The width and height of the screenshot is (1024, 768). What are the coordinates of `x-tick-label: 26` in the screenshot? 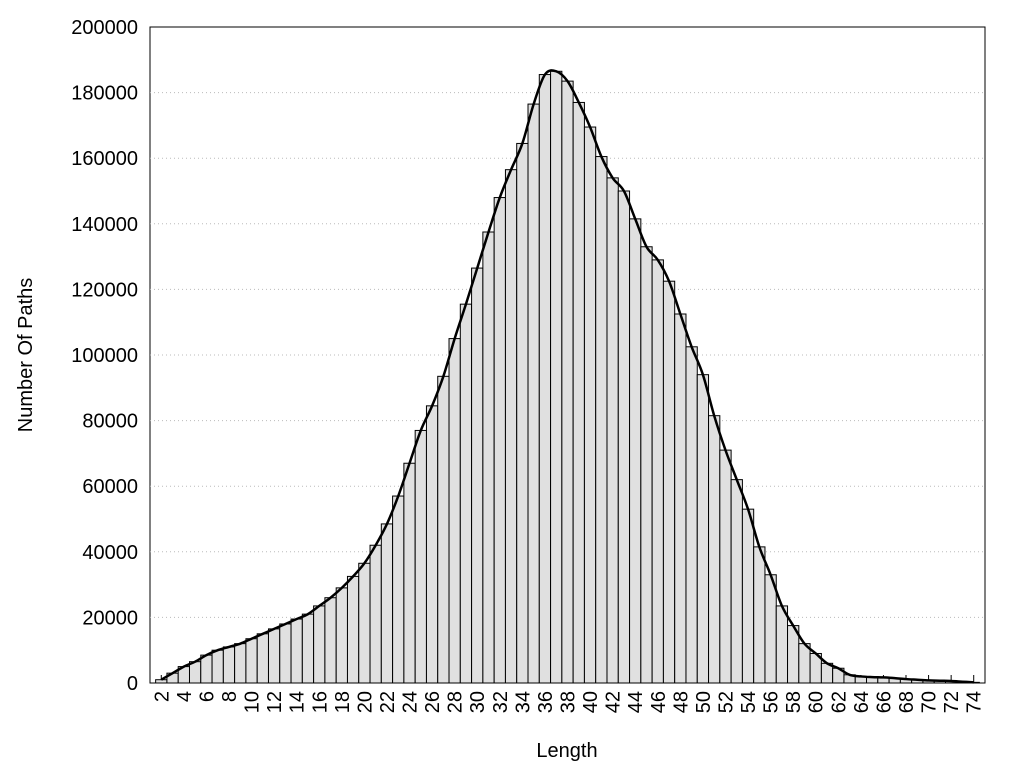 It's located at (433, 702).